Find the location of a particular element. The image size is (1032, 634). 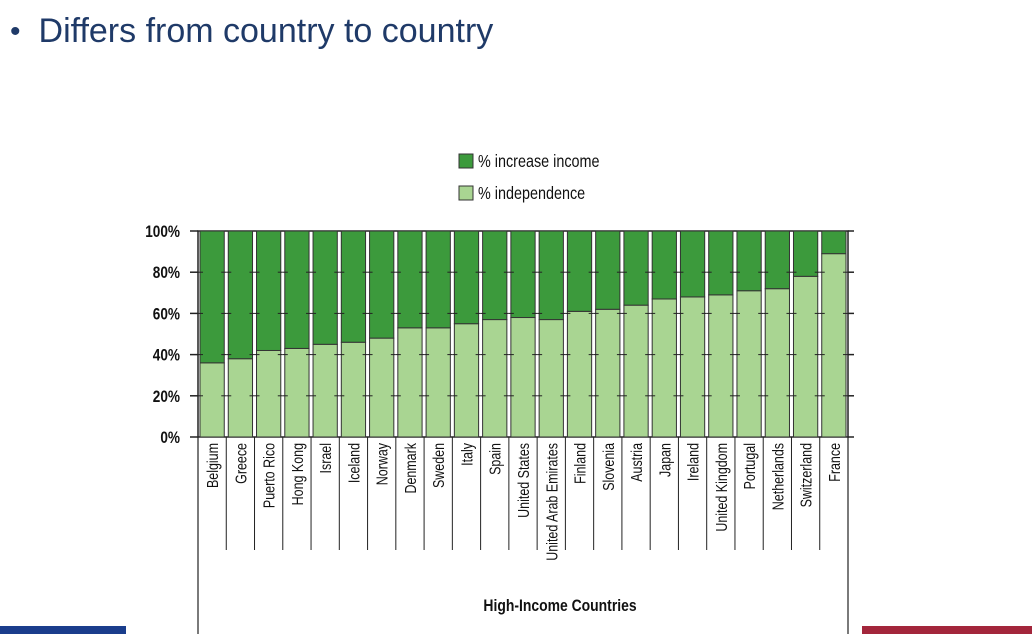

x-axis-title: High-Income Countries is located at coordinates (559, 606).